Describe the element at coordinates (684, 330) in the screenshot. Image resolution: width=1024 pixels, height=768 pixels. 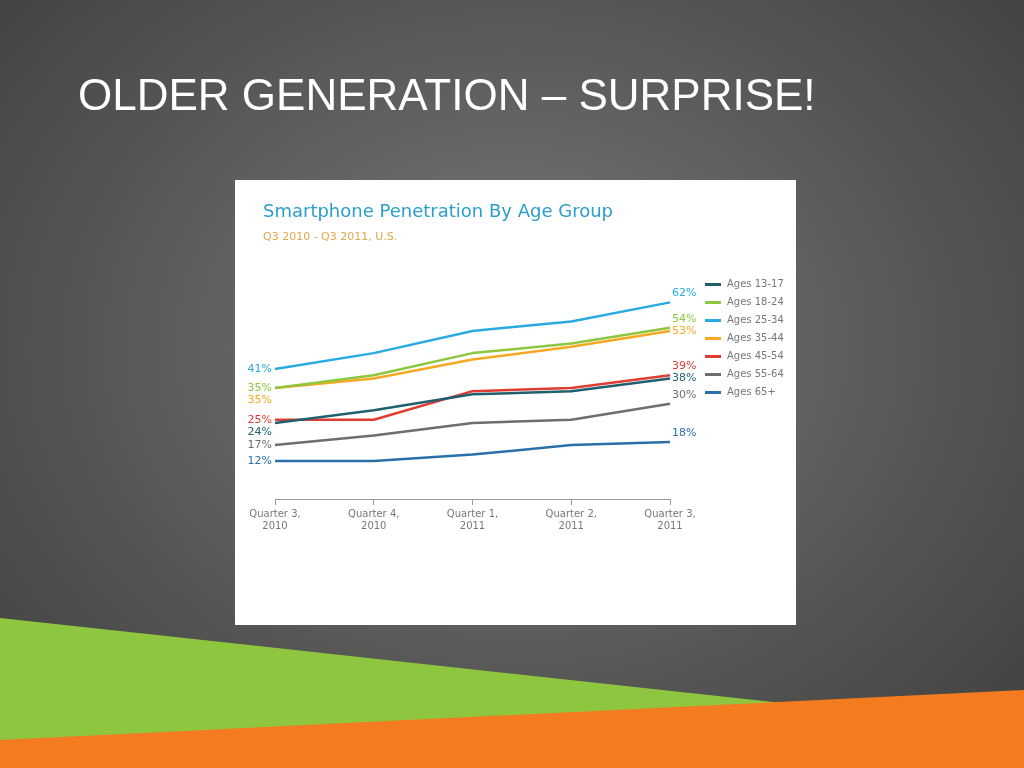
I see `data-label: 53%` at that location.